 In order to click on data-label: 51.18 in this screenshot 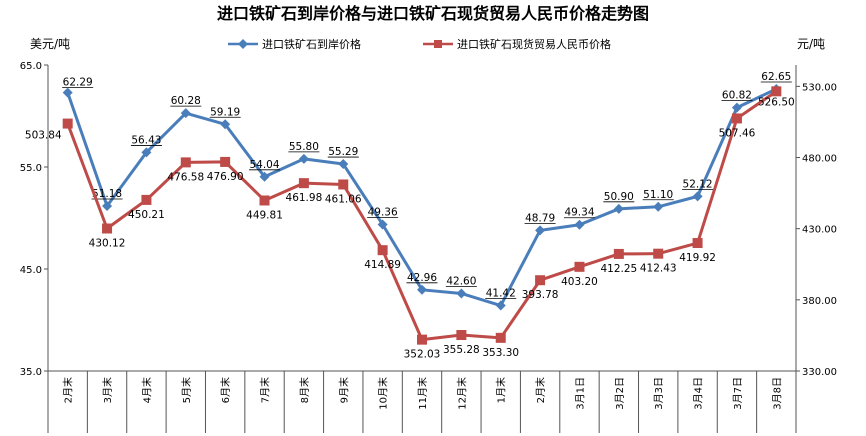, I will do `click(107, 194)`.